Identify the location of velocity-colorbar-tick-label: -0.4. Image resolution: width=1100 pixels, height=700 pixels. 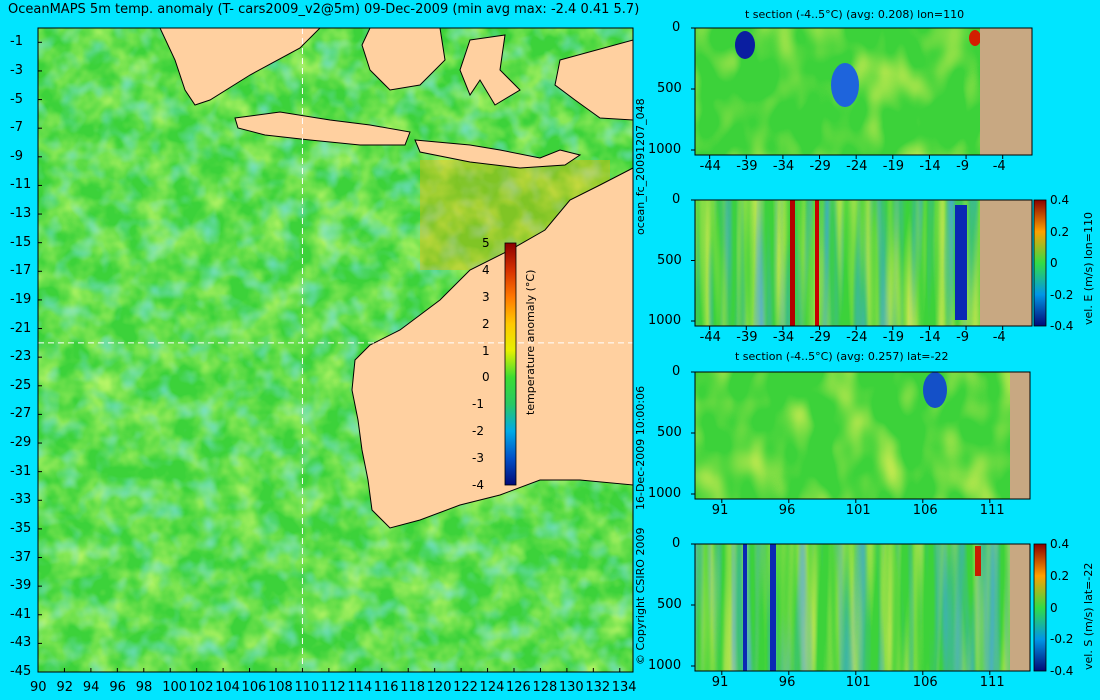
(1062, 326).